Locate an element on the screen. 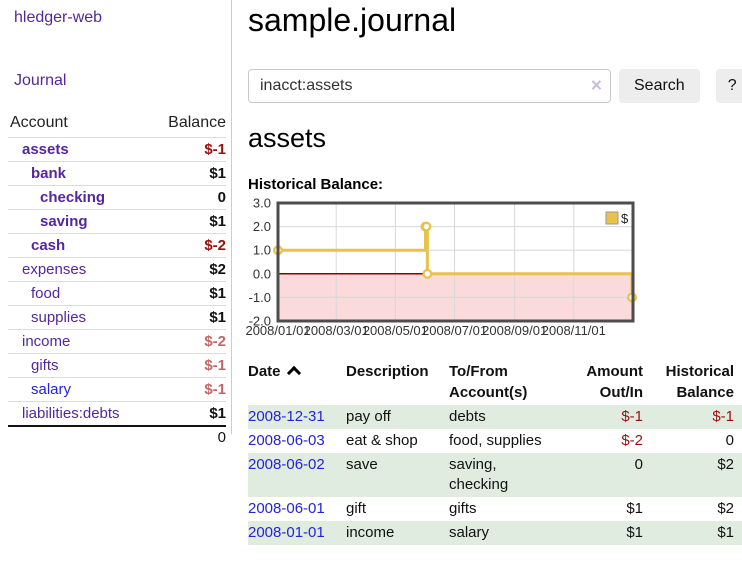 This screenshot has height=582, width=742. transaction-description: gift is located at coordinates (356, 508).